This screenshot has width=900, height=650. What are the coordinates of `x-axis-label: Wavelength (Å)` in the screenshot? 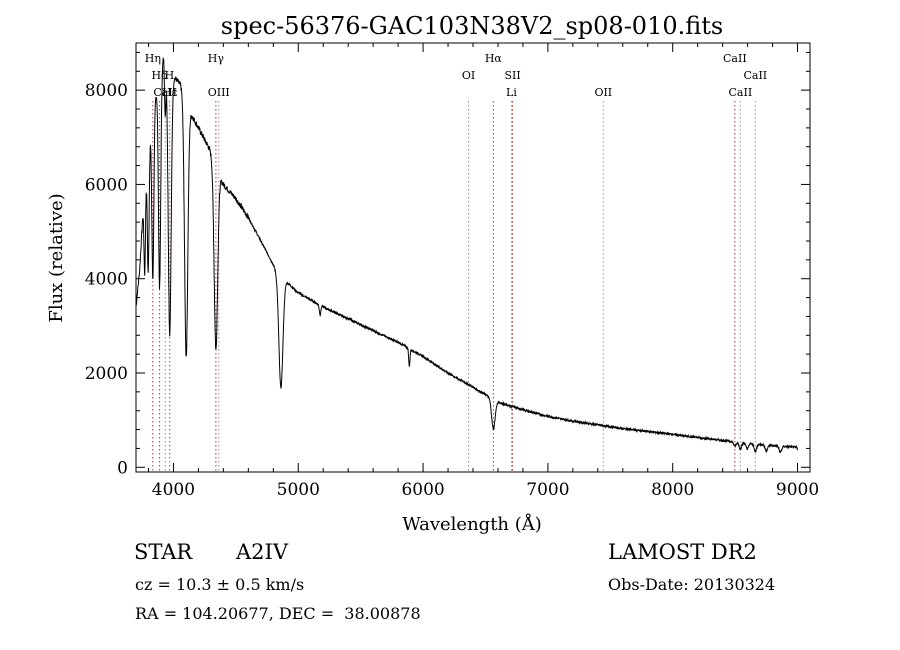 It's located at (472, 524).